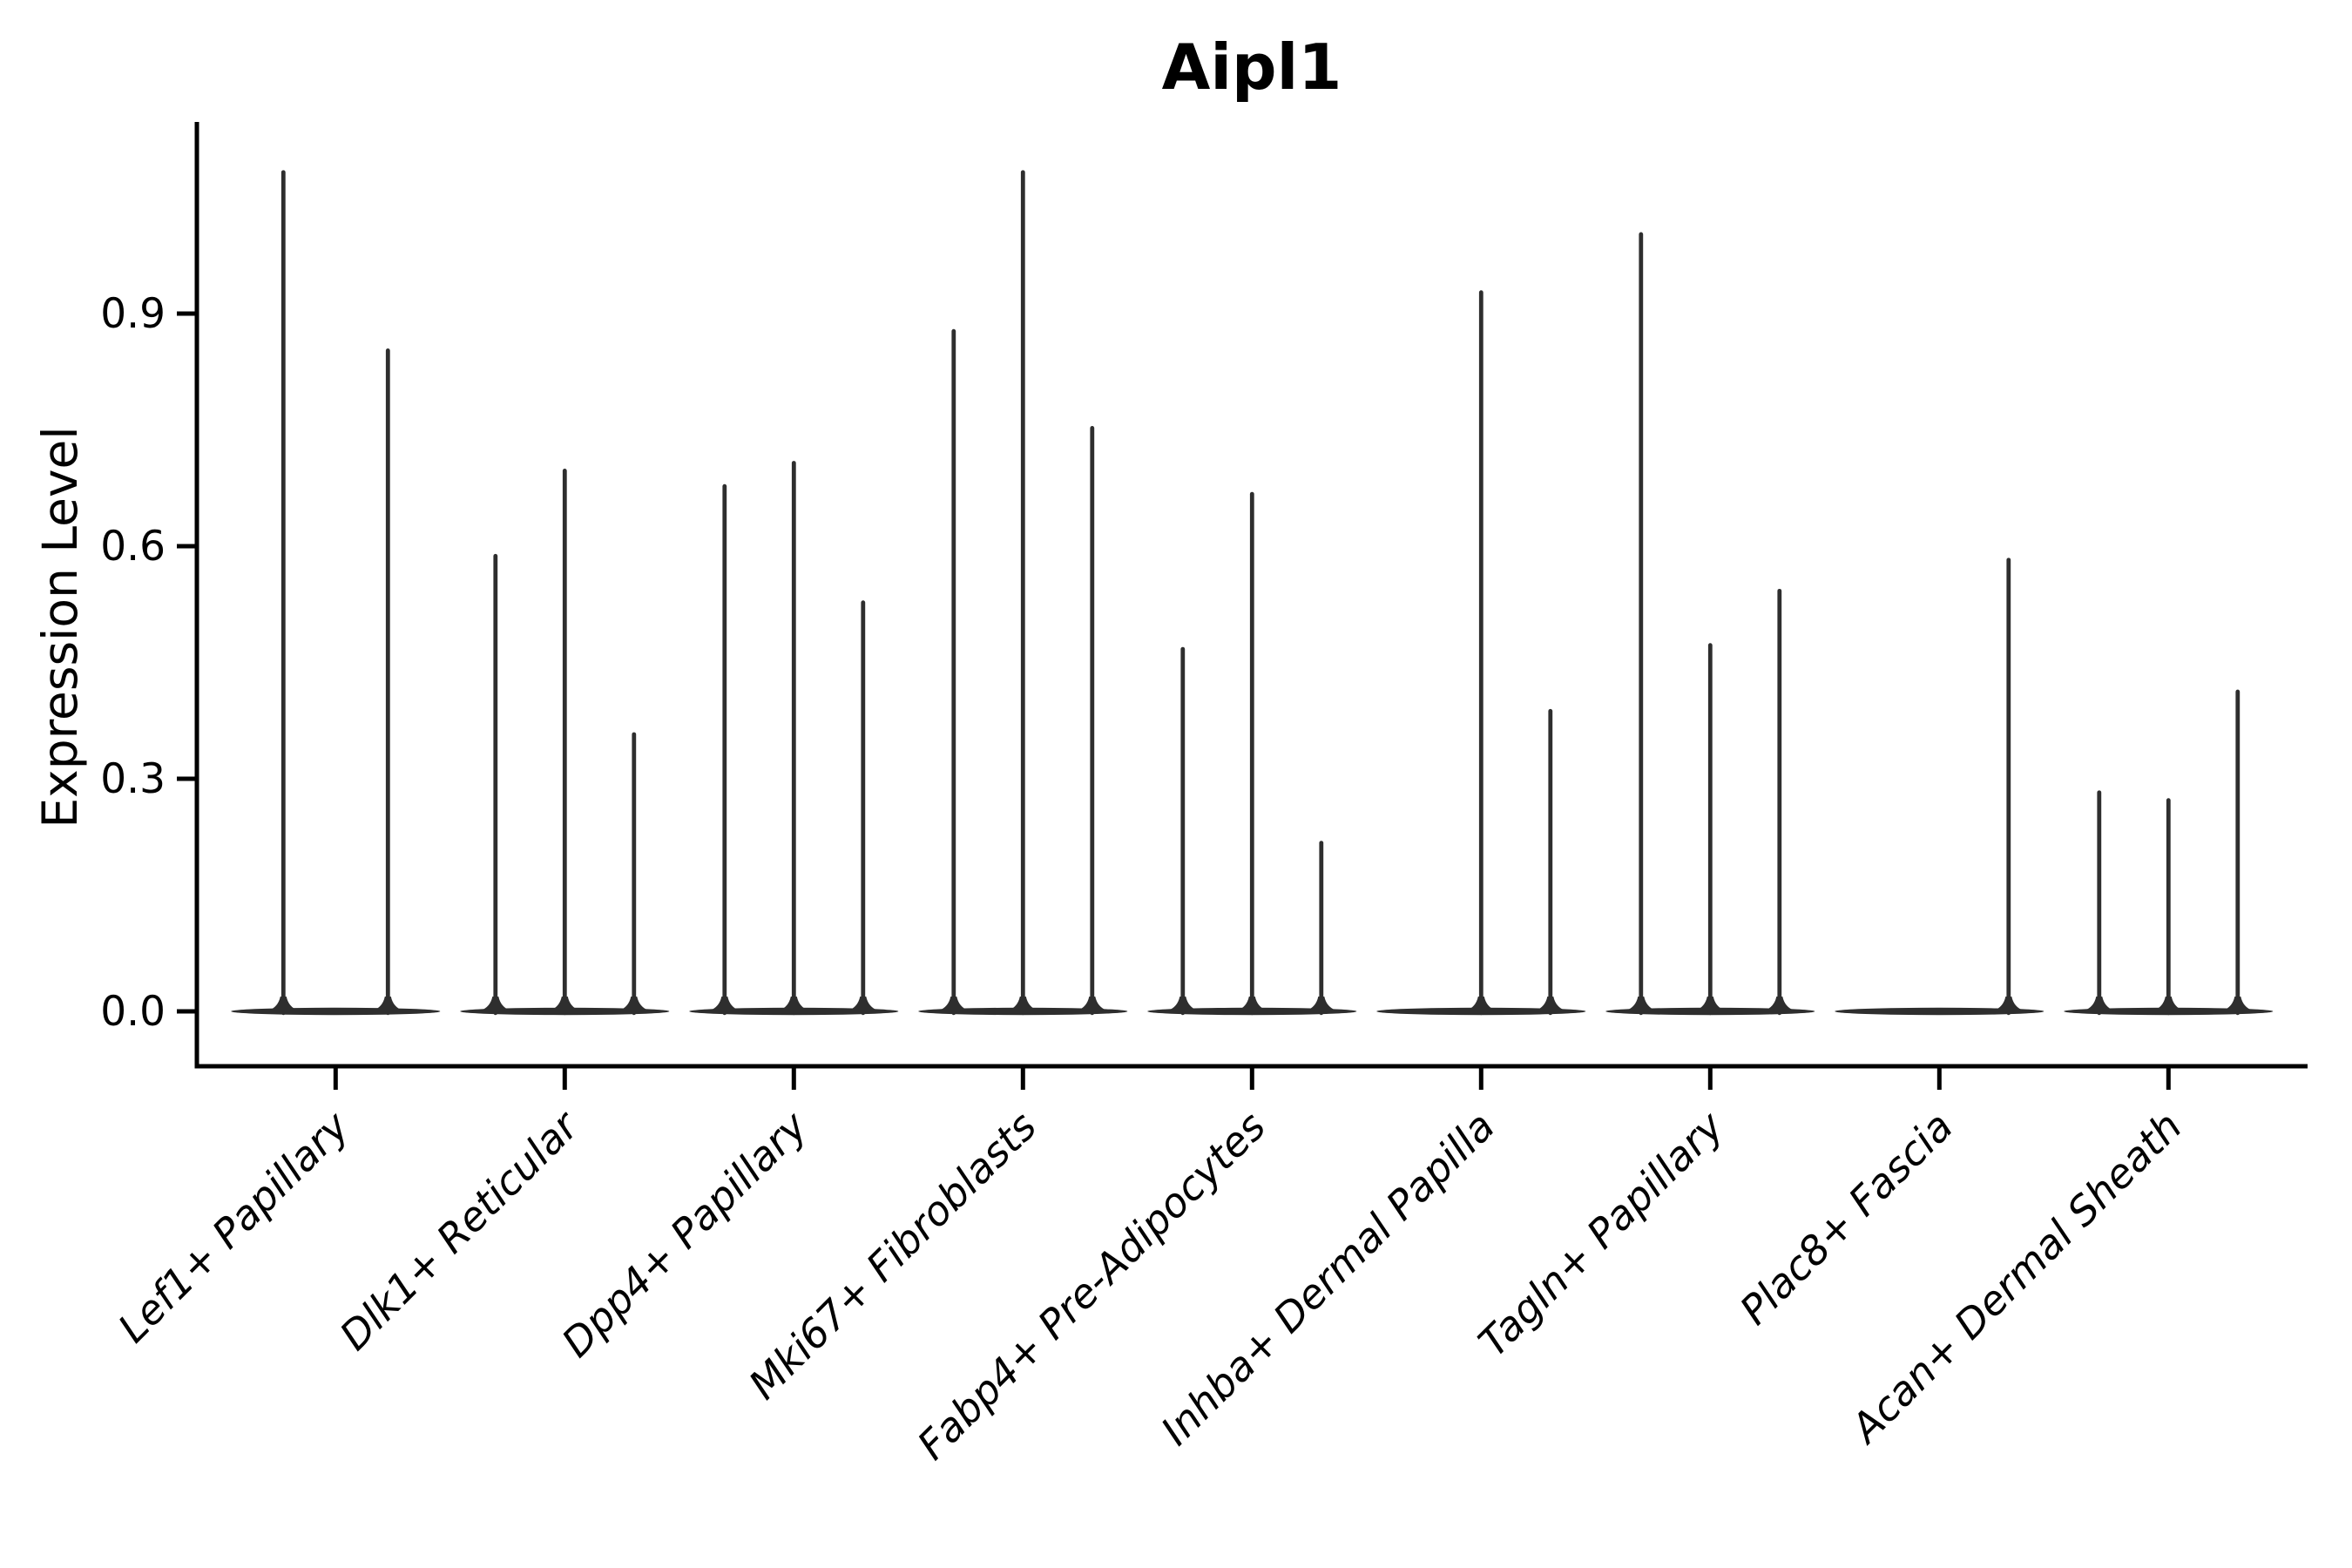 The width and height of the screenshot is (2352, 1568). What do you see at coordinates (1252, 67) in the screenshot?
I see `chart-title: Aipl1` at bounding box center [1252, 67].